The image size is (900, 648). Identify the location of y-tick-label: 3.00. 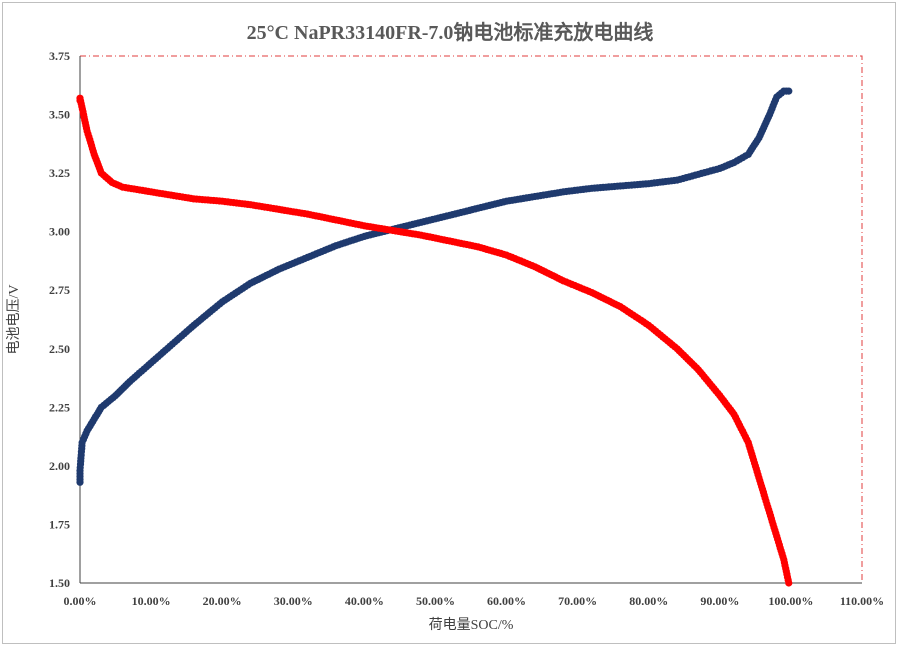
(59, 232).